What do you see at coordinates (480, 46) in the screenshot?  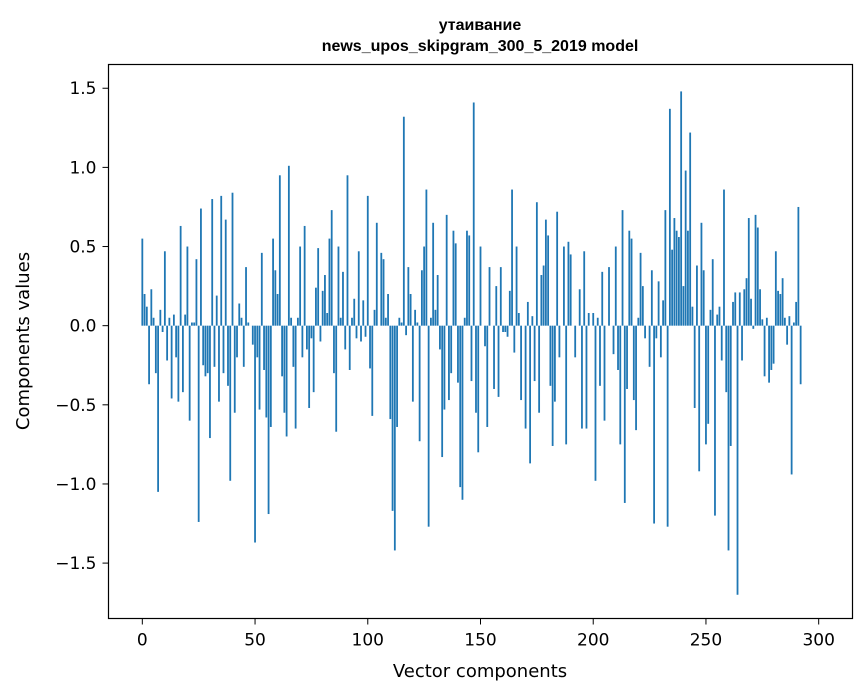 I see `chart-subtitle: news_upos_skipgram_300_5_2019 model` at bounding box center [480, 46].